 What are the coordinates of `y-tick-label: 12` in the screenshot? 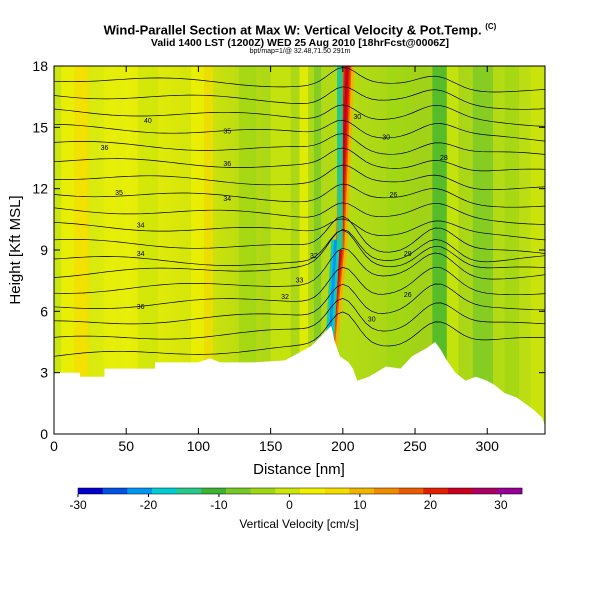 It's located at (40, 189).